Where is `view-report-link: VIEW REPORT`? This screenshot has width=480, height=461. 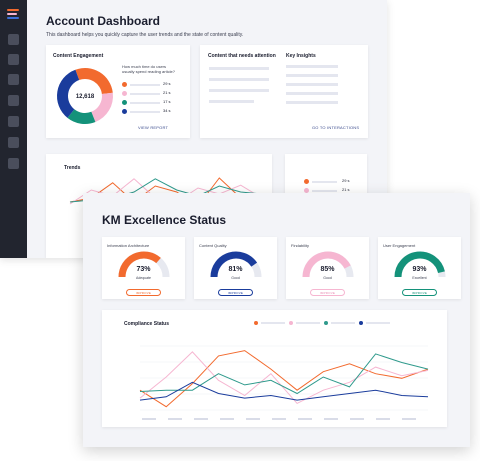
view-report-link: VIEW REPORT is located at coordinates (153, 127).